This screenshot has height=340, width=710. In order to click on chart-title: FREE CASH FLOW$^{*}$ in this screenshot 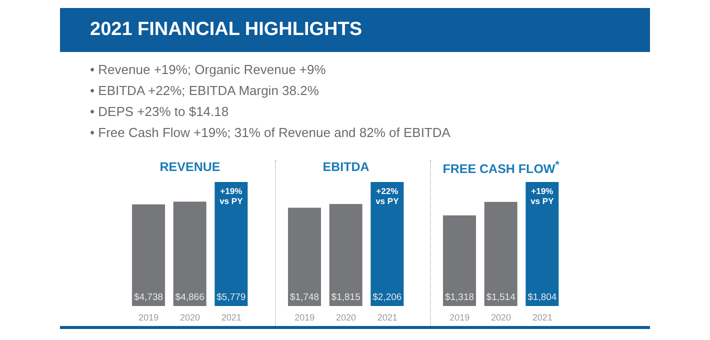, I will do `click(501, 169)`.